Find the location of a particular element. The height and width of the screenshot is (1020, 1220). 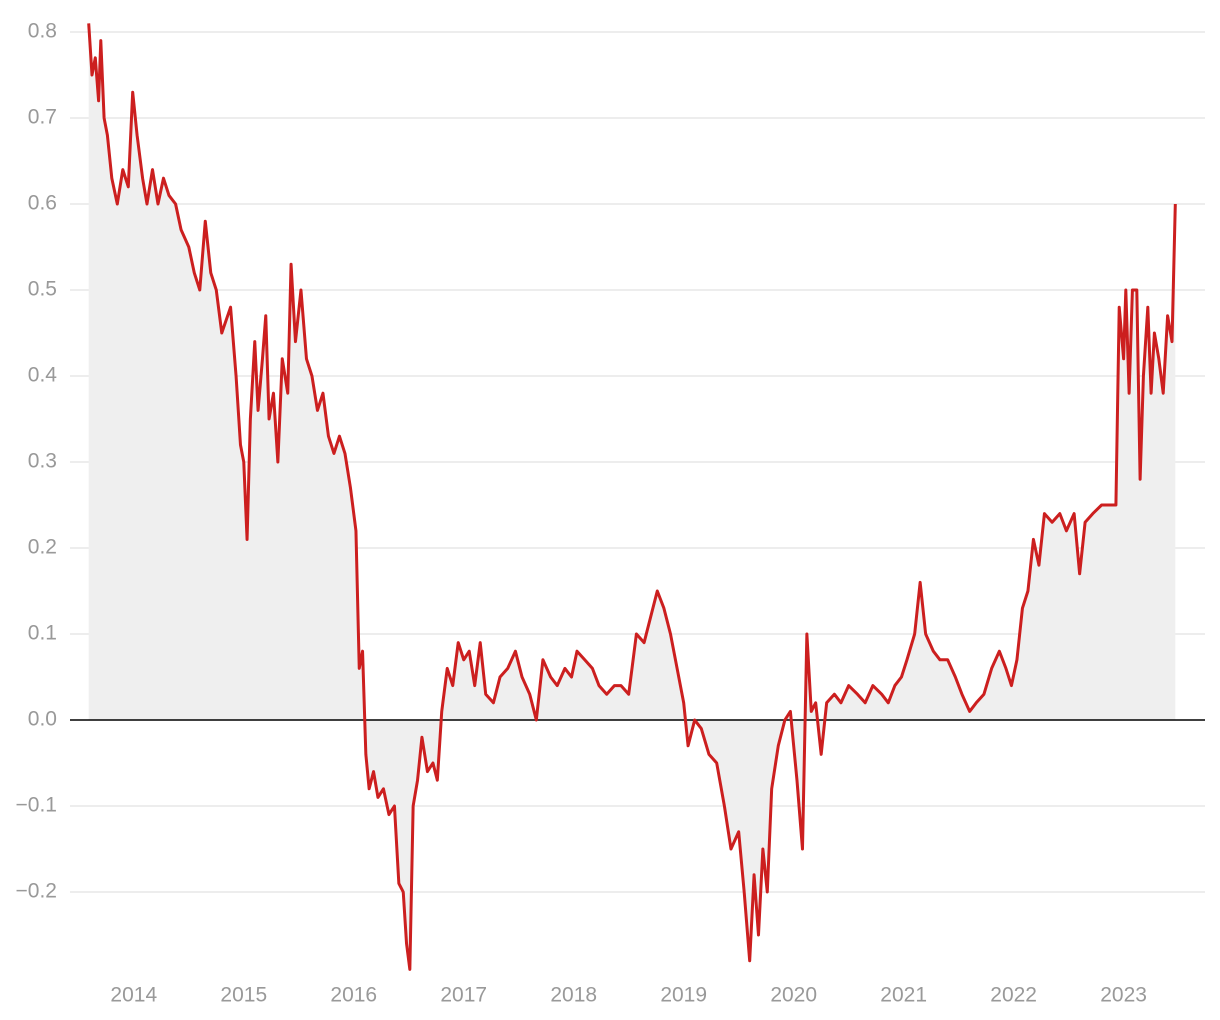

y-tick-label: 0.0 is located at coordinates (42, 719).